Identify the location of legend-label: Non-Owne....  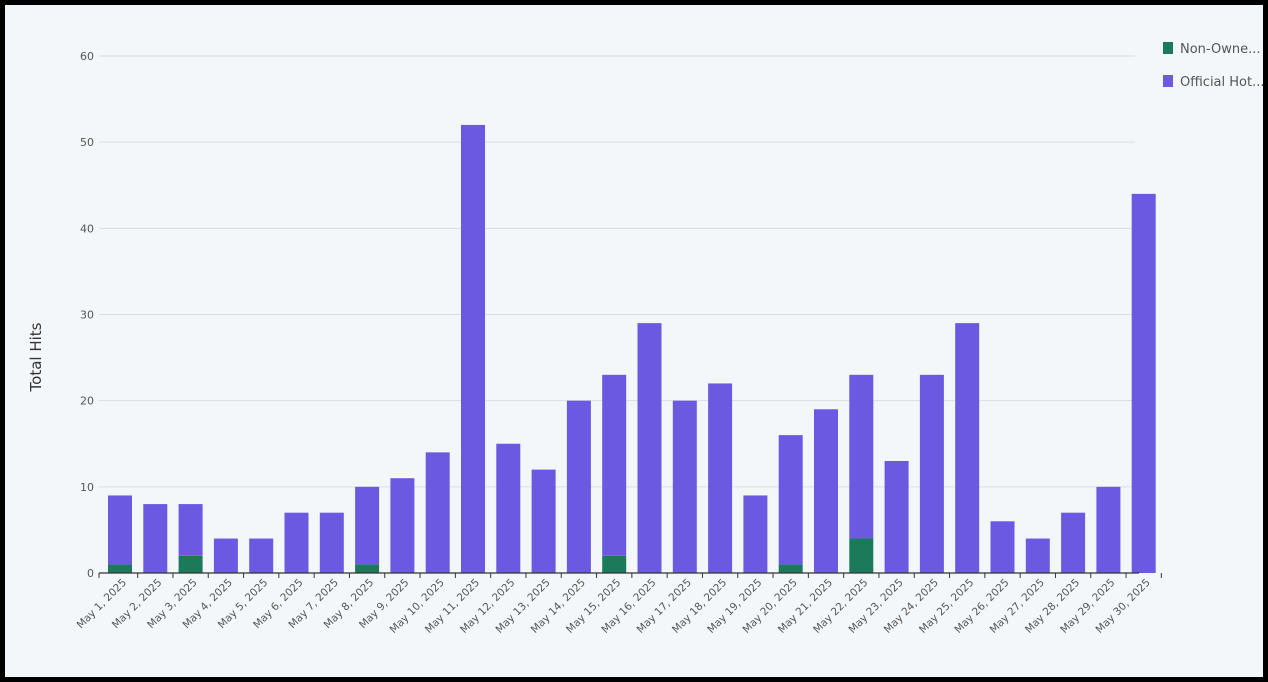
(1220, 49).